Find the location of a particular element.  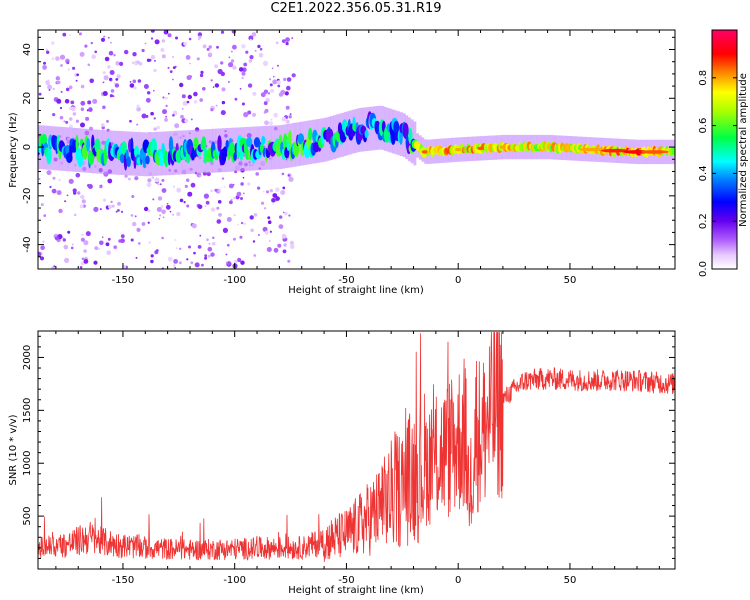

y-tick-label: 1000 is located at coordinates (27, 462).